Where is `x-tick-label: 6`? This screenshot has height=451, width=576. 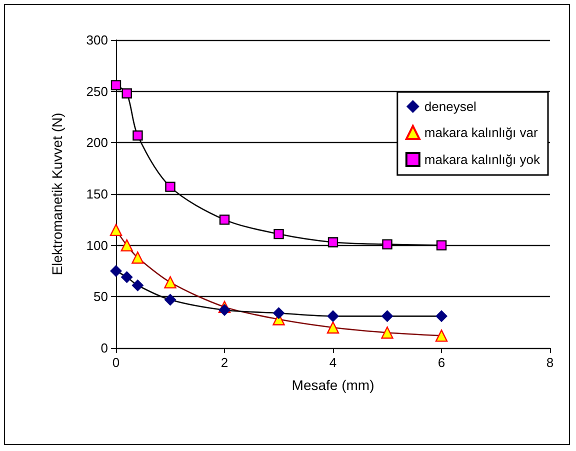 x-tick-label: 6 is located at coordinates (442, 362).